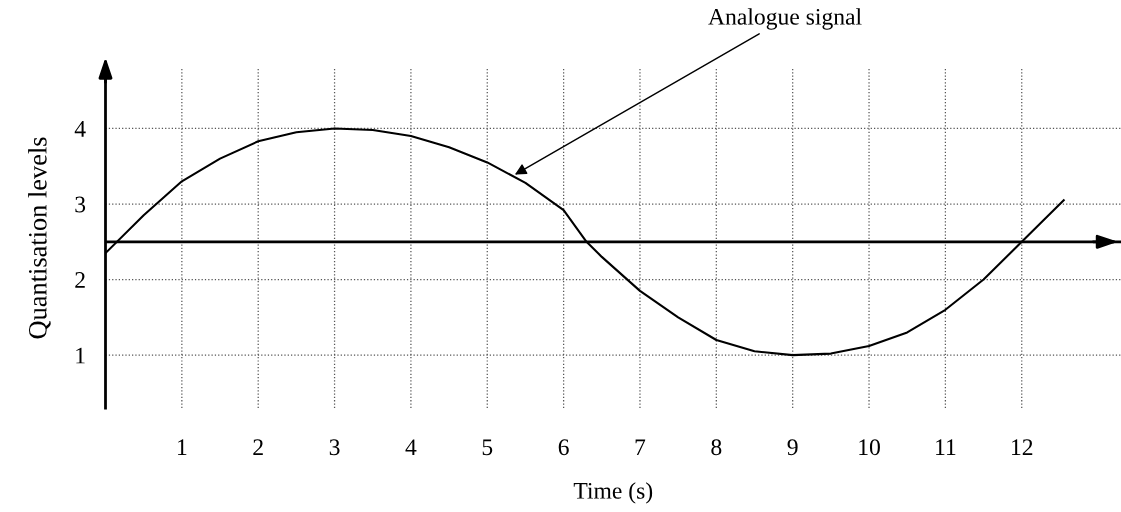 The image size is (1121, 512). What do you see at coordinates (39, 238) in the screenshot?
I see `y-axis-title: Quantisation levels` at bounding box center [39, 238].